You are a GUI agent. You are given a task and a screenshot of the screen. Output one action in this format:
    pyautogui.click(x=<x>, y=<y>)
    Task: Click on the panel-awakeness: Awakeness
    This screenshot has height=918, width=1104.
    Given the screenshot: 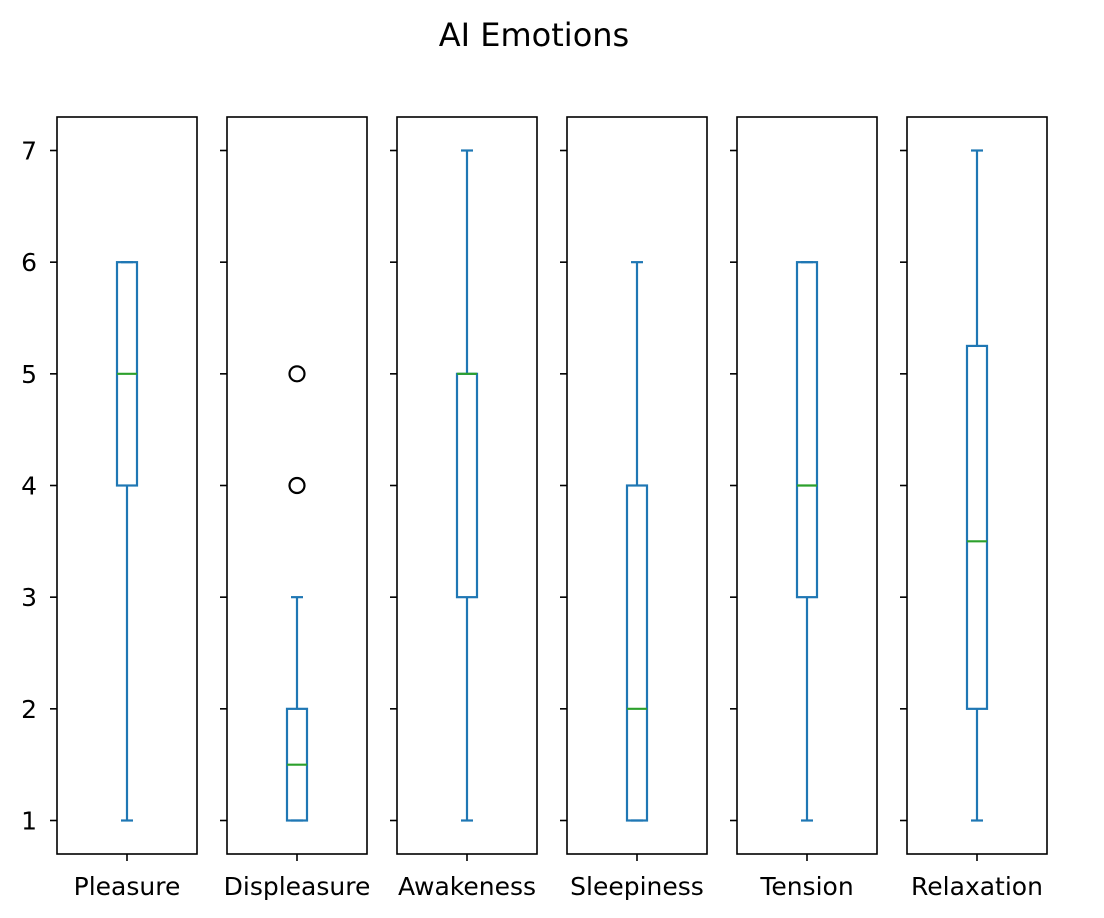 What is the action you would take?
    pyautogui.click(x=464, y=508)
    